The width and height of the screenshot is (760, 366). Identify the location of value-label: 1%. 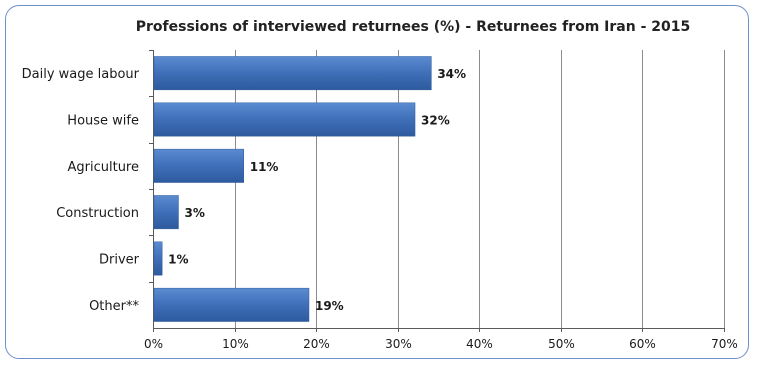
(178, 260).